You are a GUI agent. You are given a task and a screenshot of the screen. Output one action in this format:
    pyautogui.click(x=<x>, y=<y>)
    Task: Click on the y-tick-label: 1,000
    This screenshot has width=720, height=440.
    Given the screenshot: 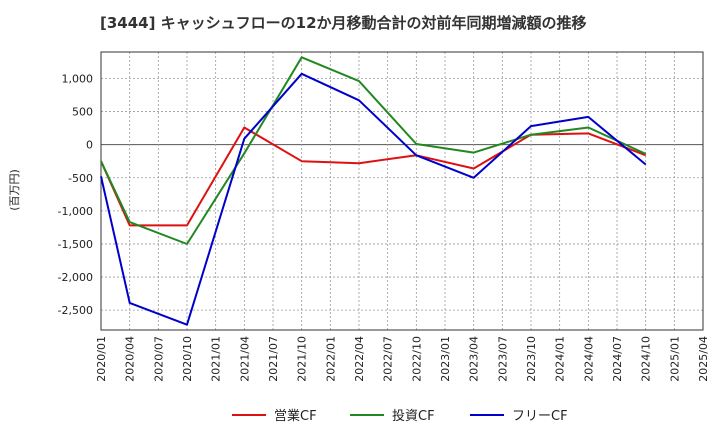 What is the action you would take?
    pyautogui.click(x=78, y=78)
    